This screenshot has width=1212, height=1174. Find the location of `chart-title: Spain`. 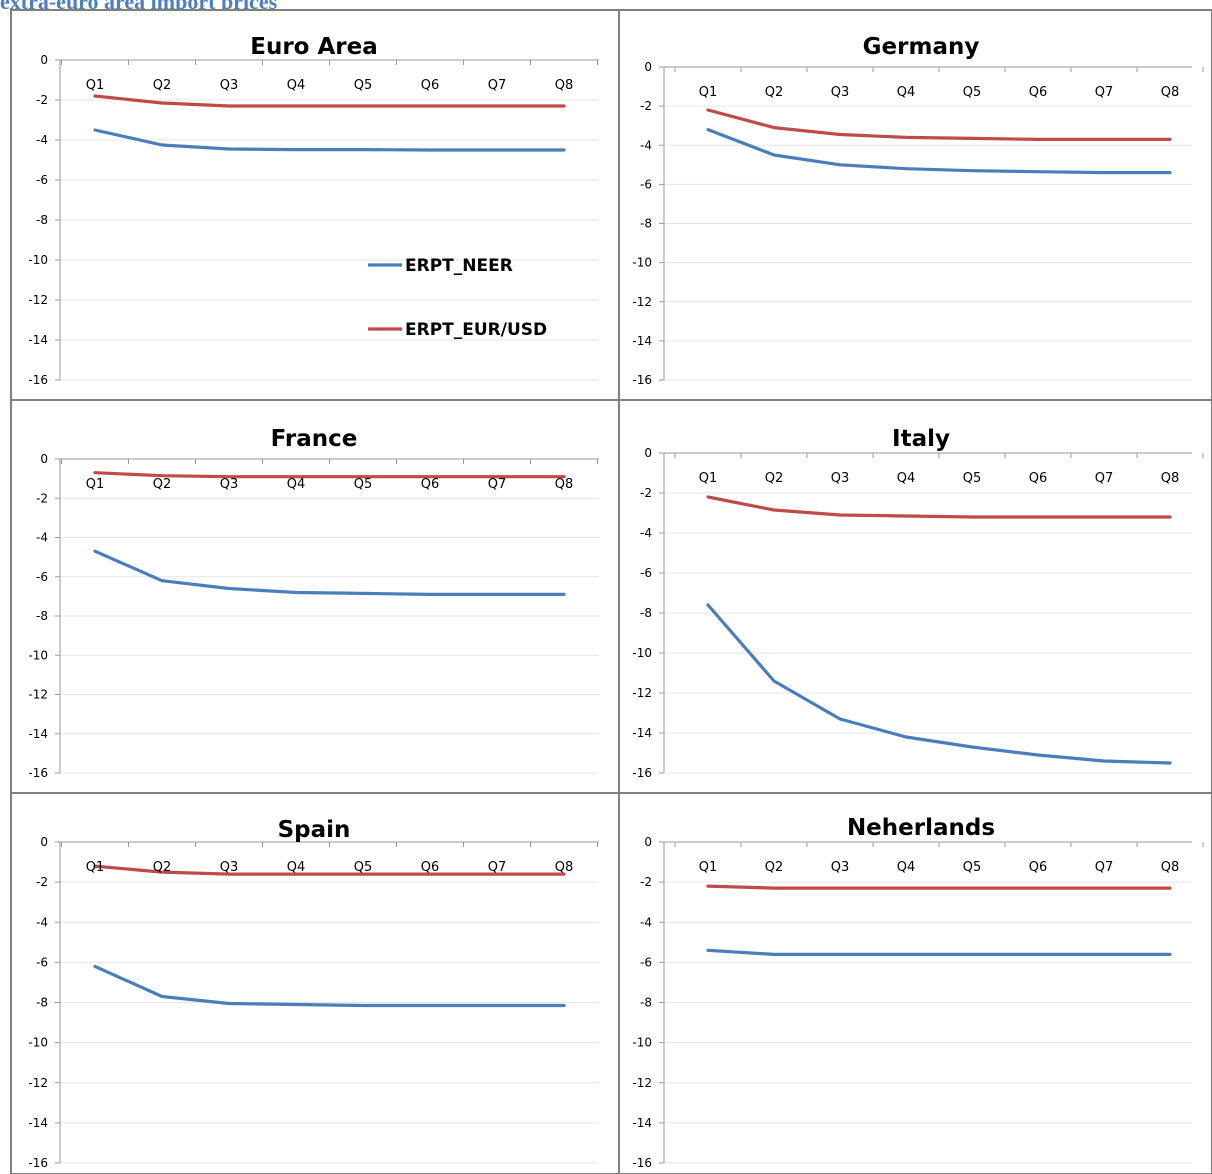

chart-title: Spain is located at coordinates (314, 830).